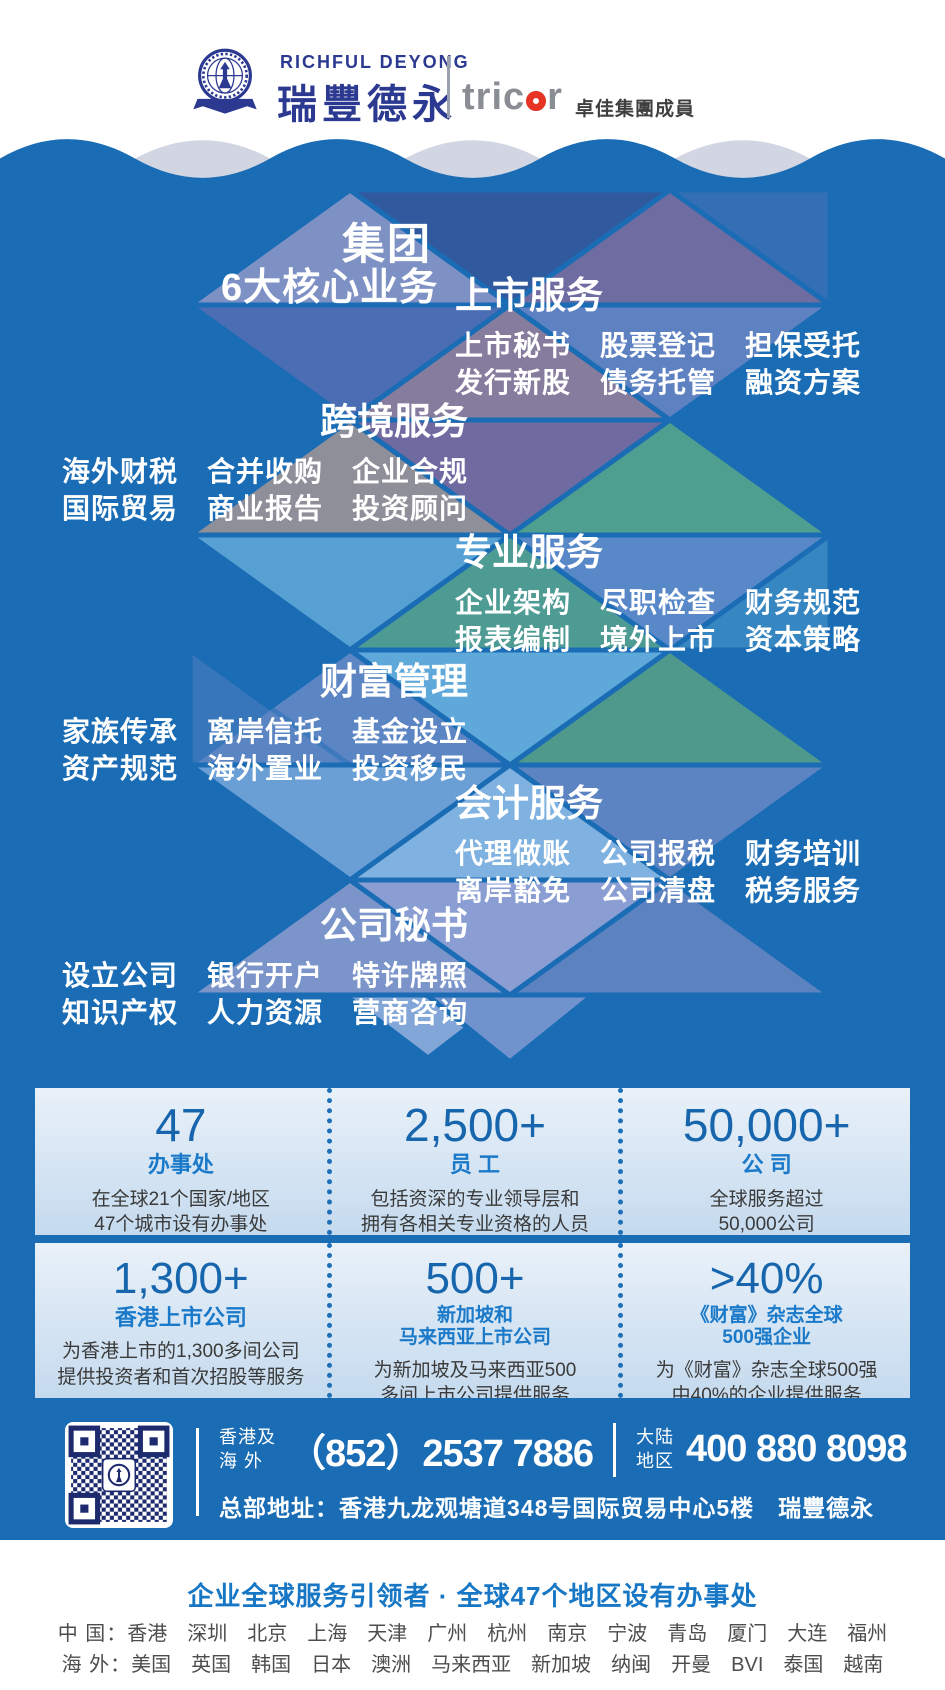  Describe the element at coordinates (615, 1449) in the screenshot. I see `phone-divider` at that location.